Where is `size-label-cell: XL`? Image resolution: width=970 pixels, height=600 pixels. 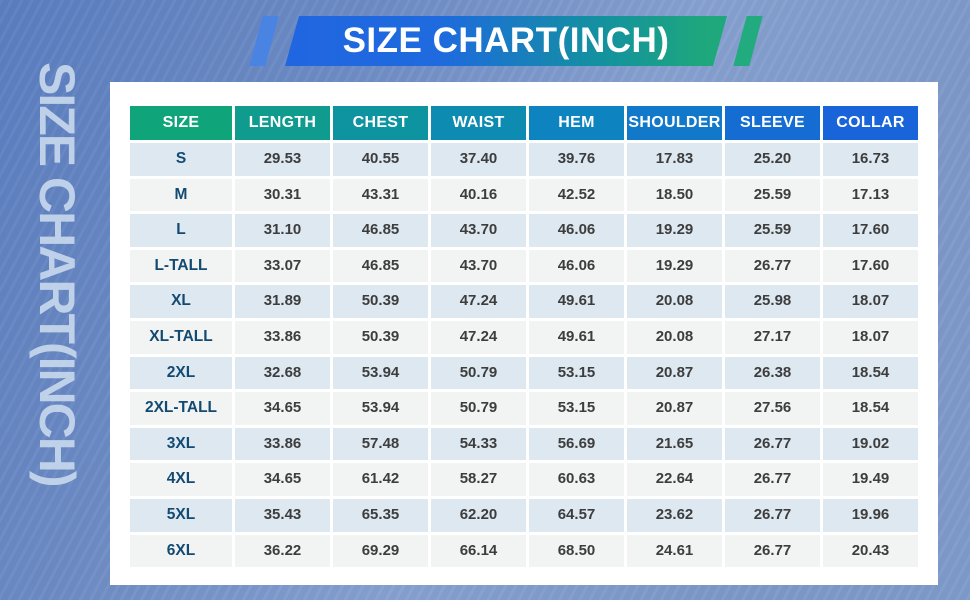
size-label-cell: XL is located at coordinates (181, 301).